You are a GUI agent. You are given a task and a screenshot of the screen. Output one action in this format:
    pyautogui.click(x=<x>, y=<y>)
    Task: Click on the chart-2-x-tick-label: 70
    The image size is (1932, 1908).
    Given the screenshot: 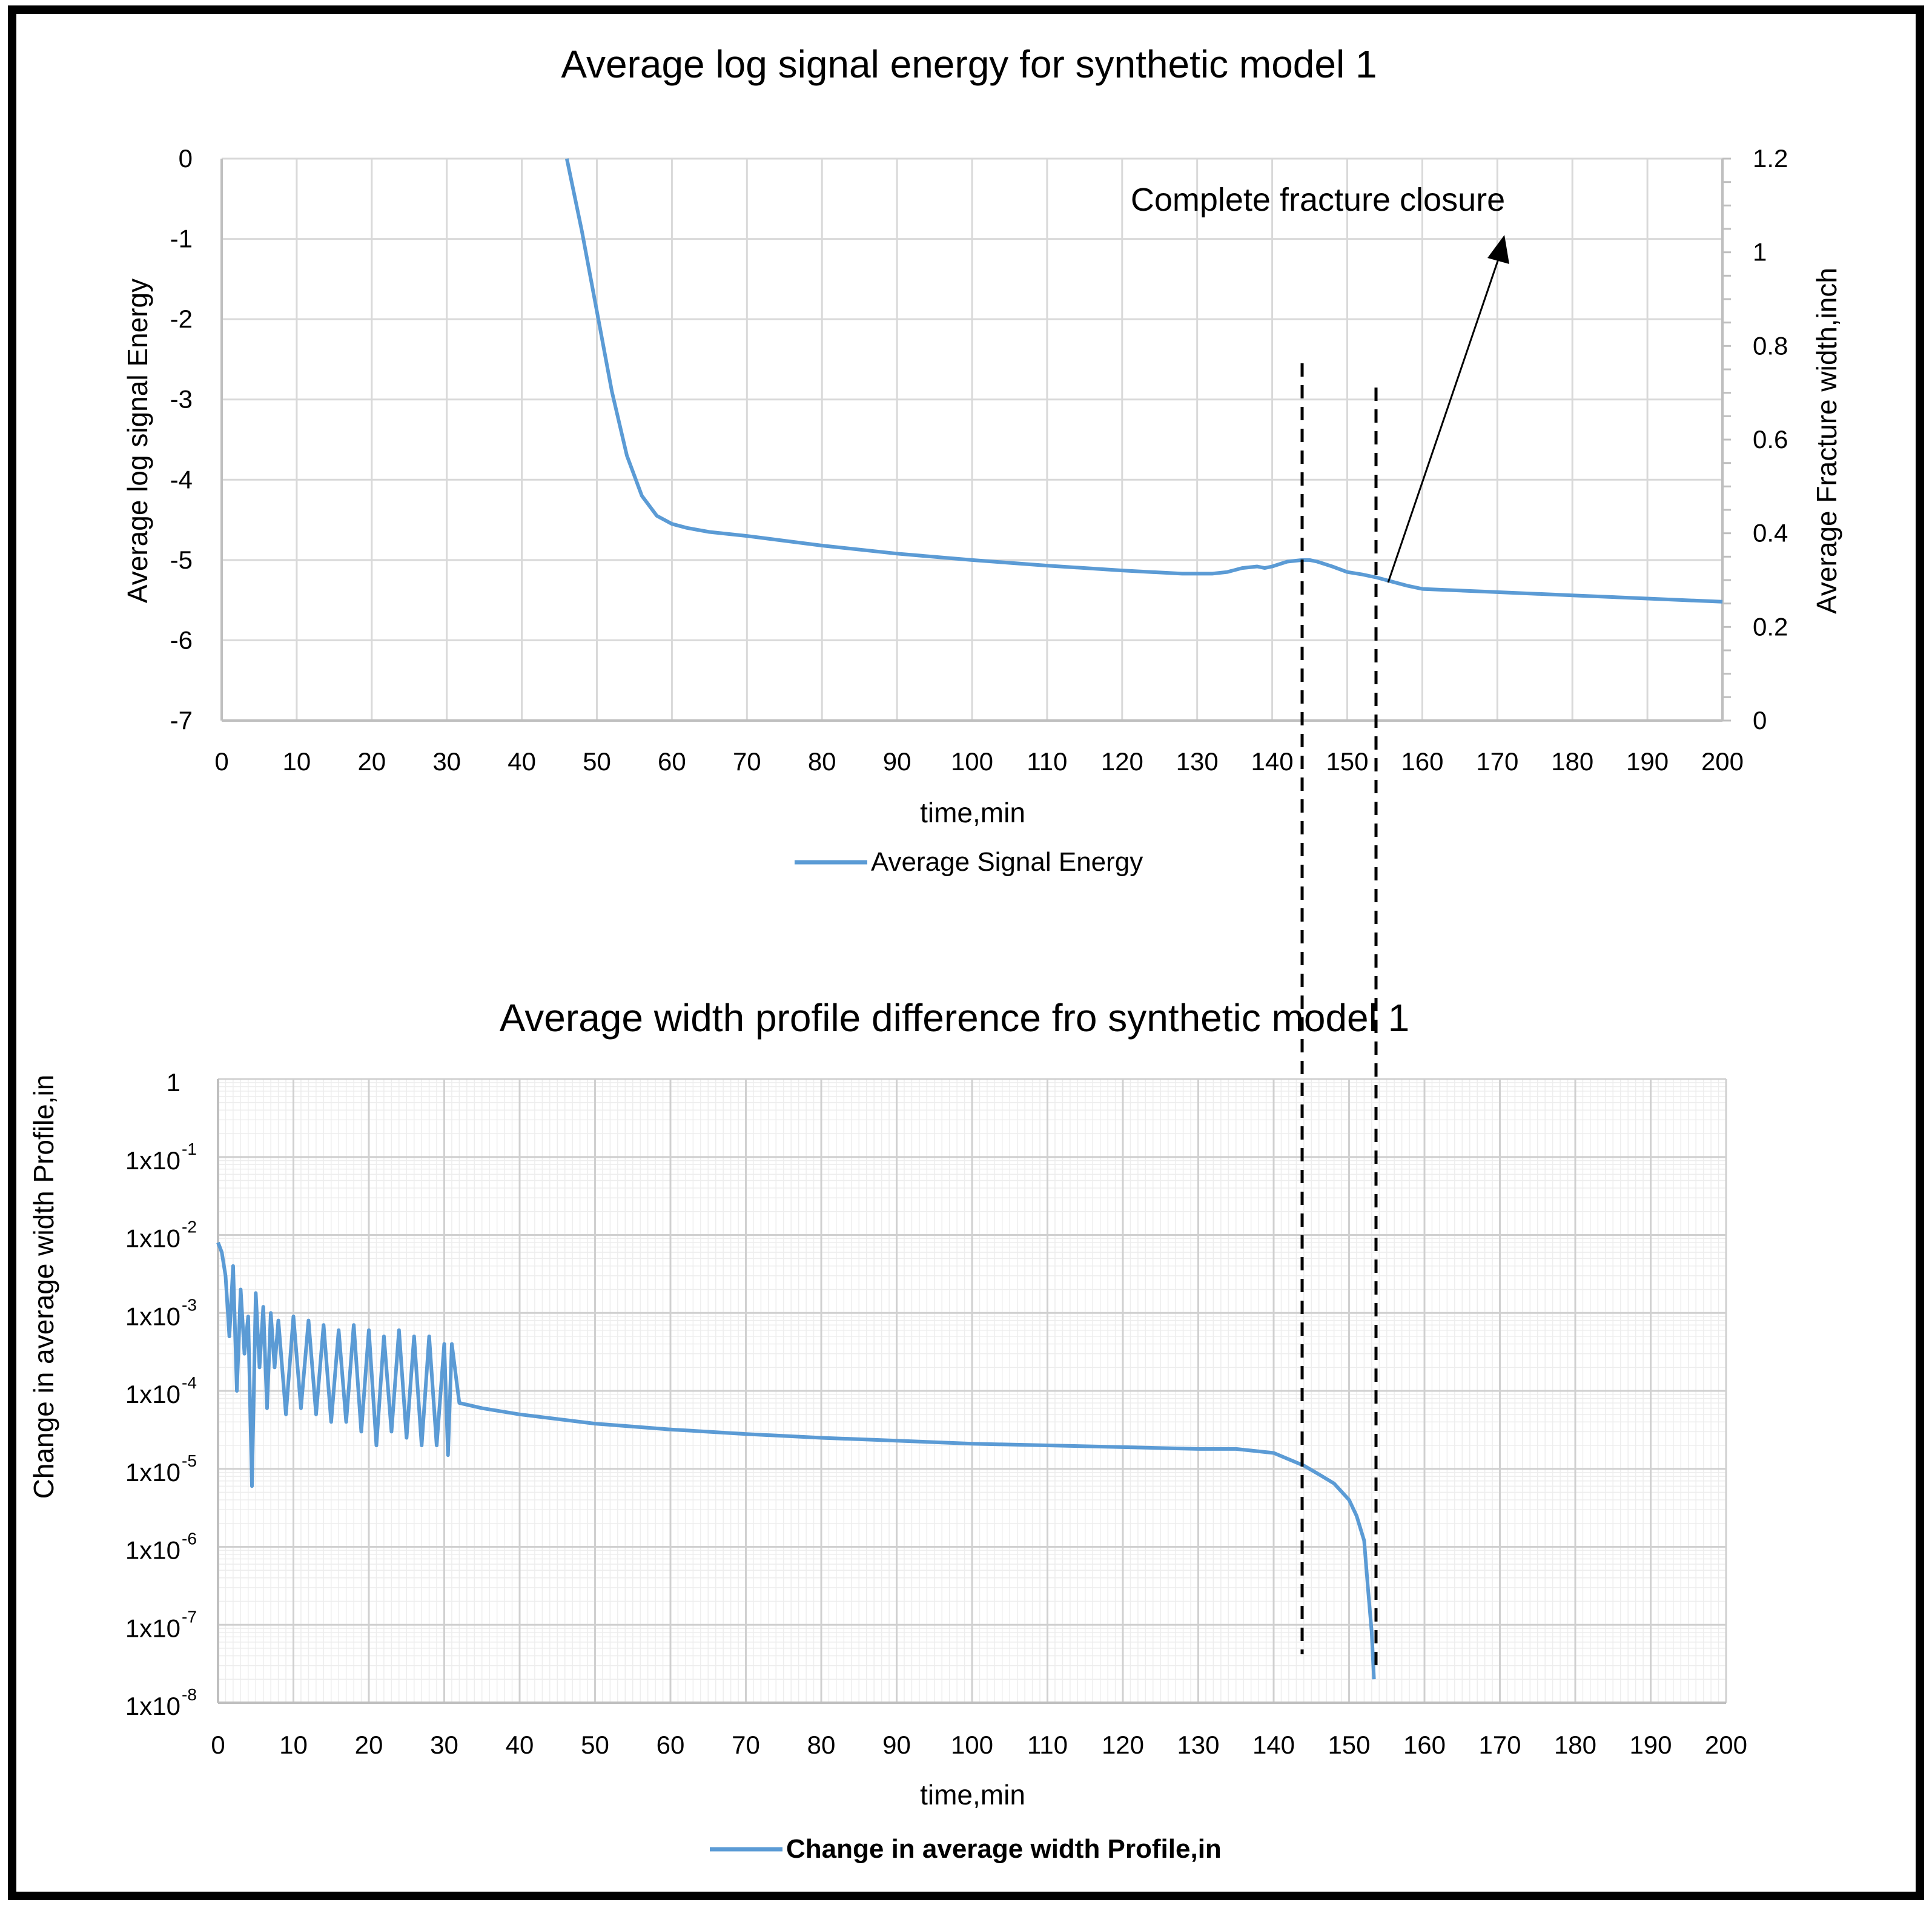 What is the action you would take?
    pyautogui.click(x=746, y=1745)
    